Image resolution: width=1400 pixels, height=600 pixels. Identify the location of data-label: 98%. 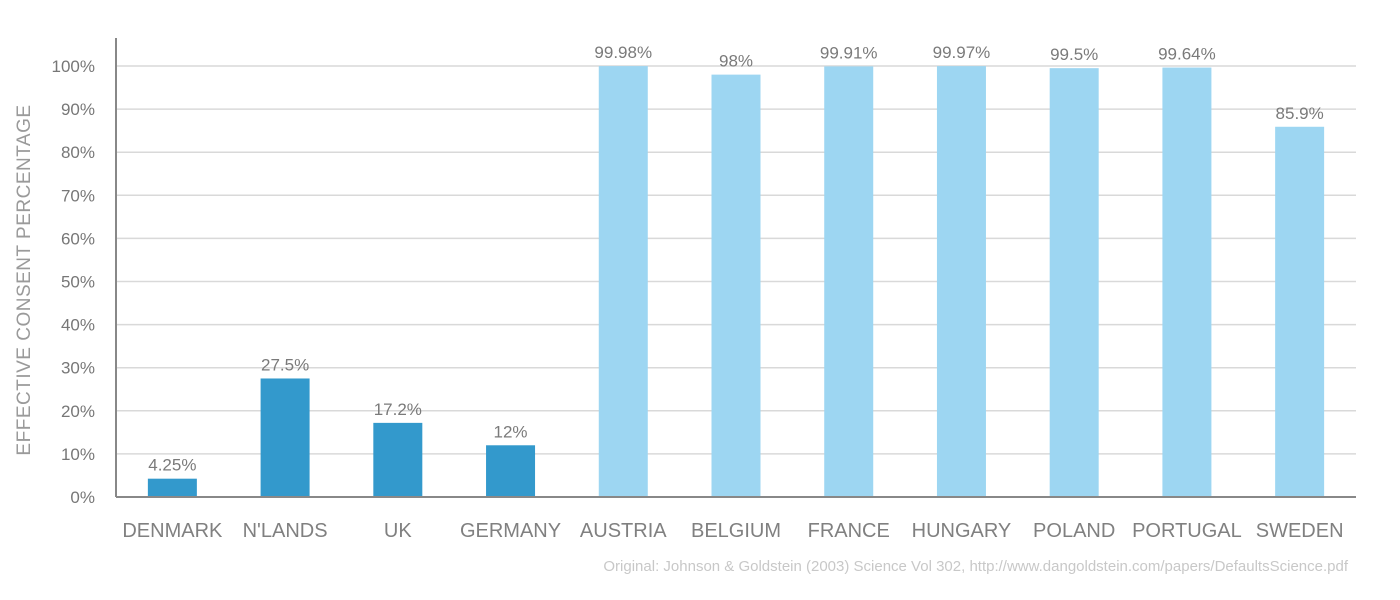
(736, 61).